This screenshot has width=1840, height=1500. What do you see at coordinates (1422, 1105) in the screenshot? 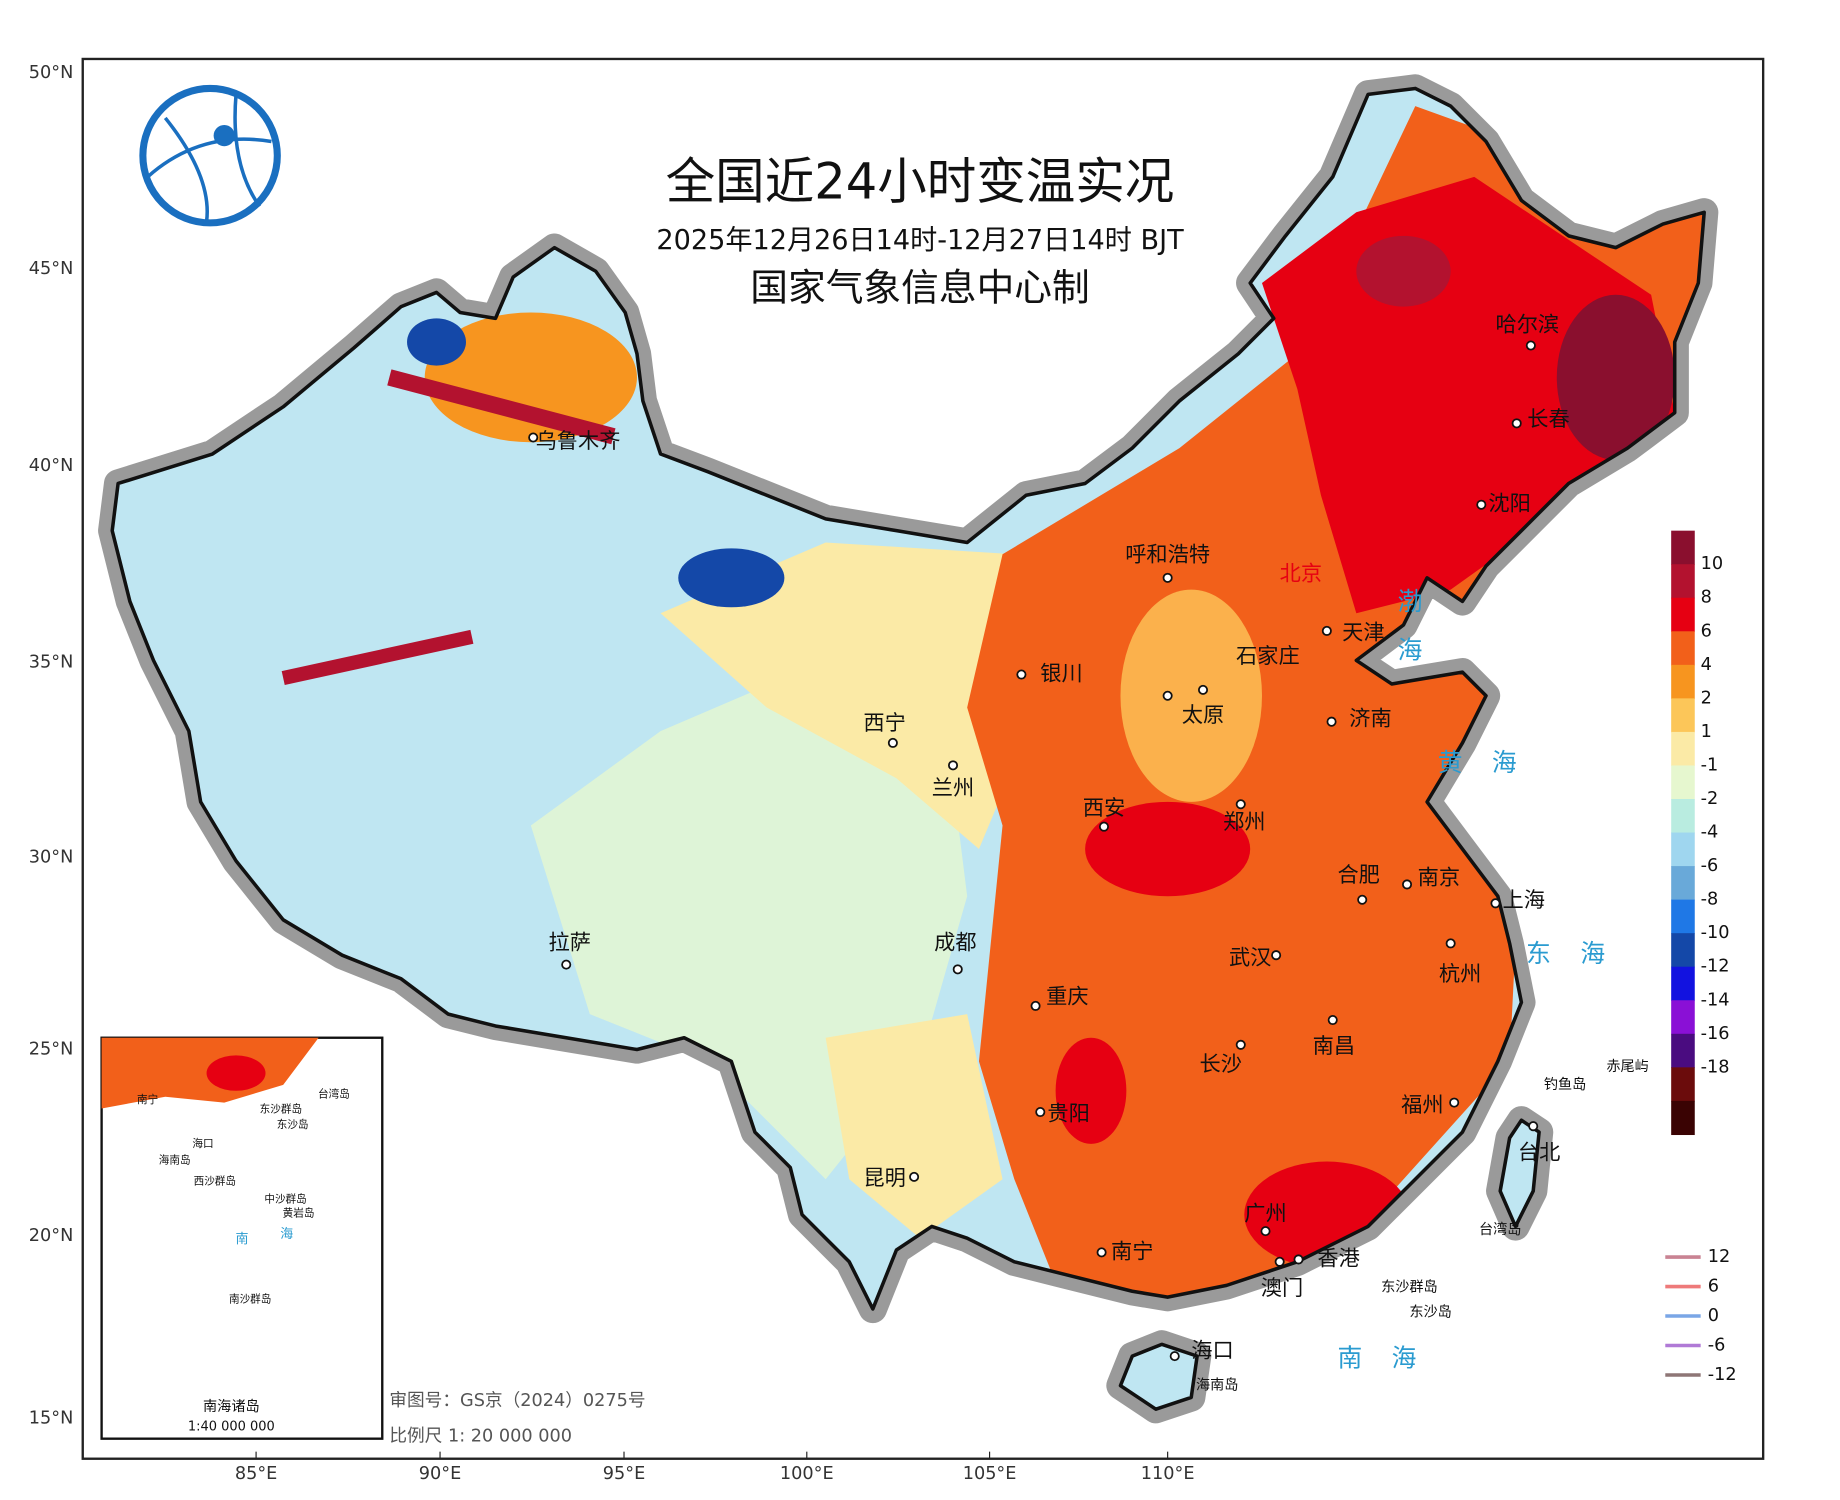
I see `city-label: 福州` at bounding box center [1422, 1105].